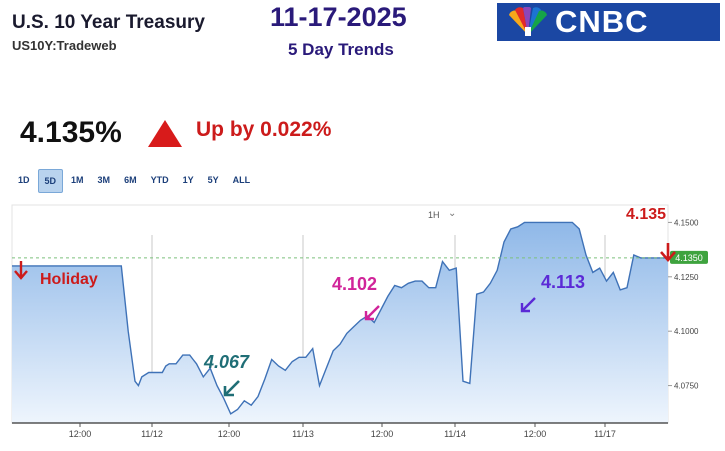 This screenshot has width=725, height=451. What do you see at coordinates (354, 284) in the screenshot?
I see `svg-text: 4.102` at bounding box center [354, 284].